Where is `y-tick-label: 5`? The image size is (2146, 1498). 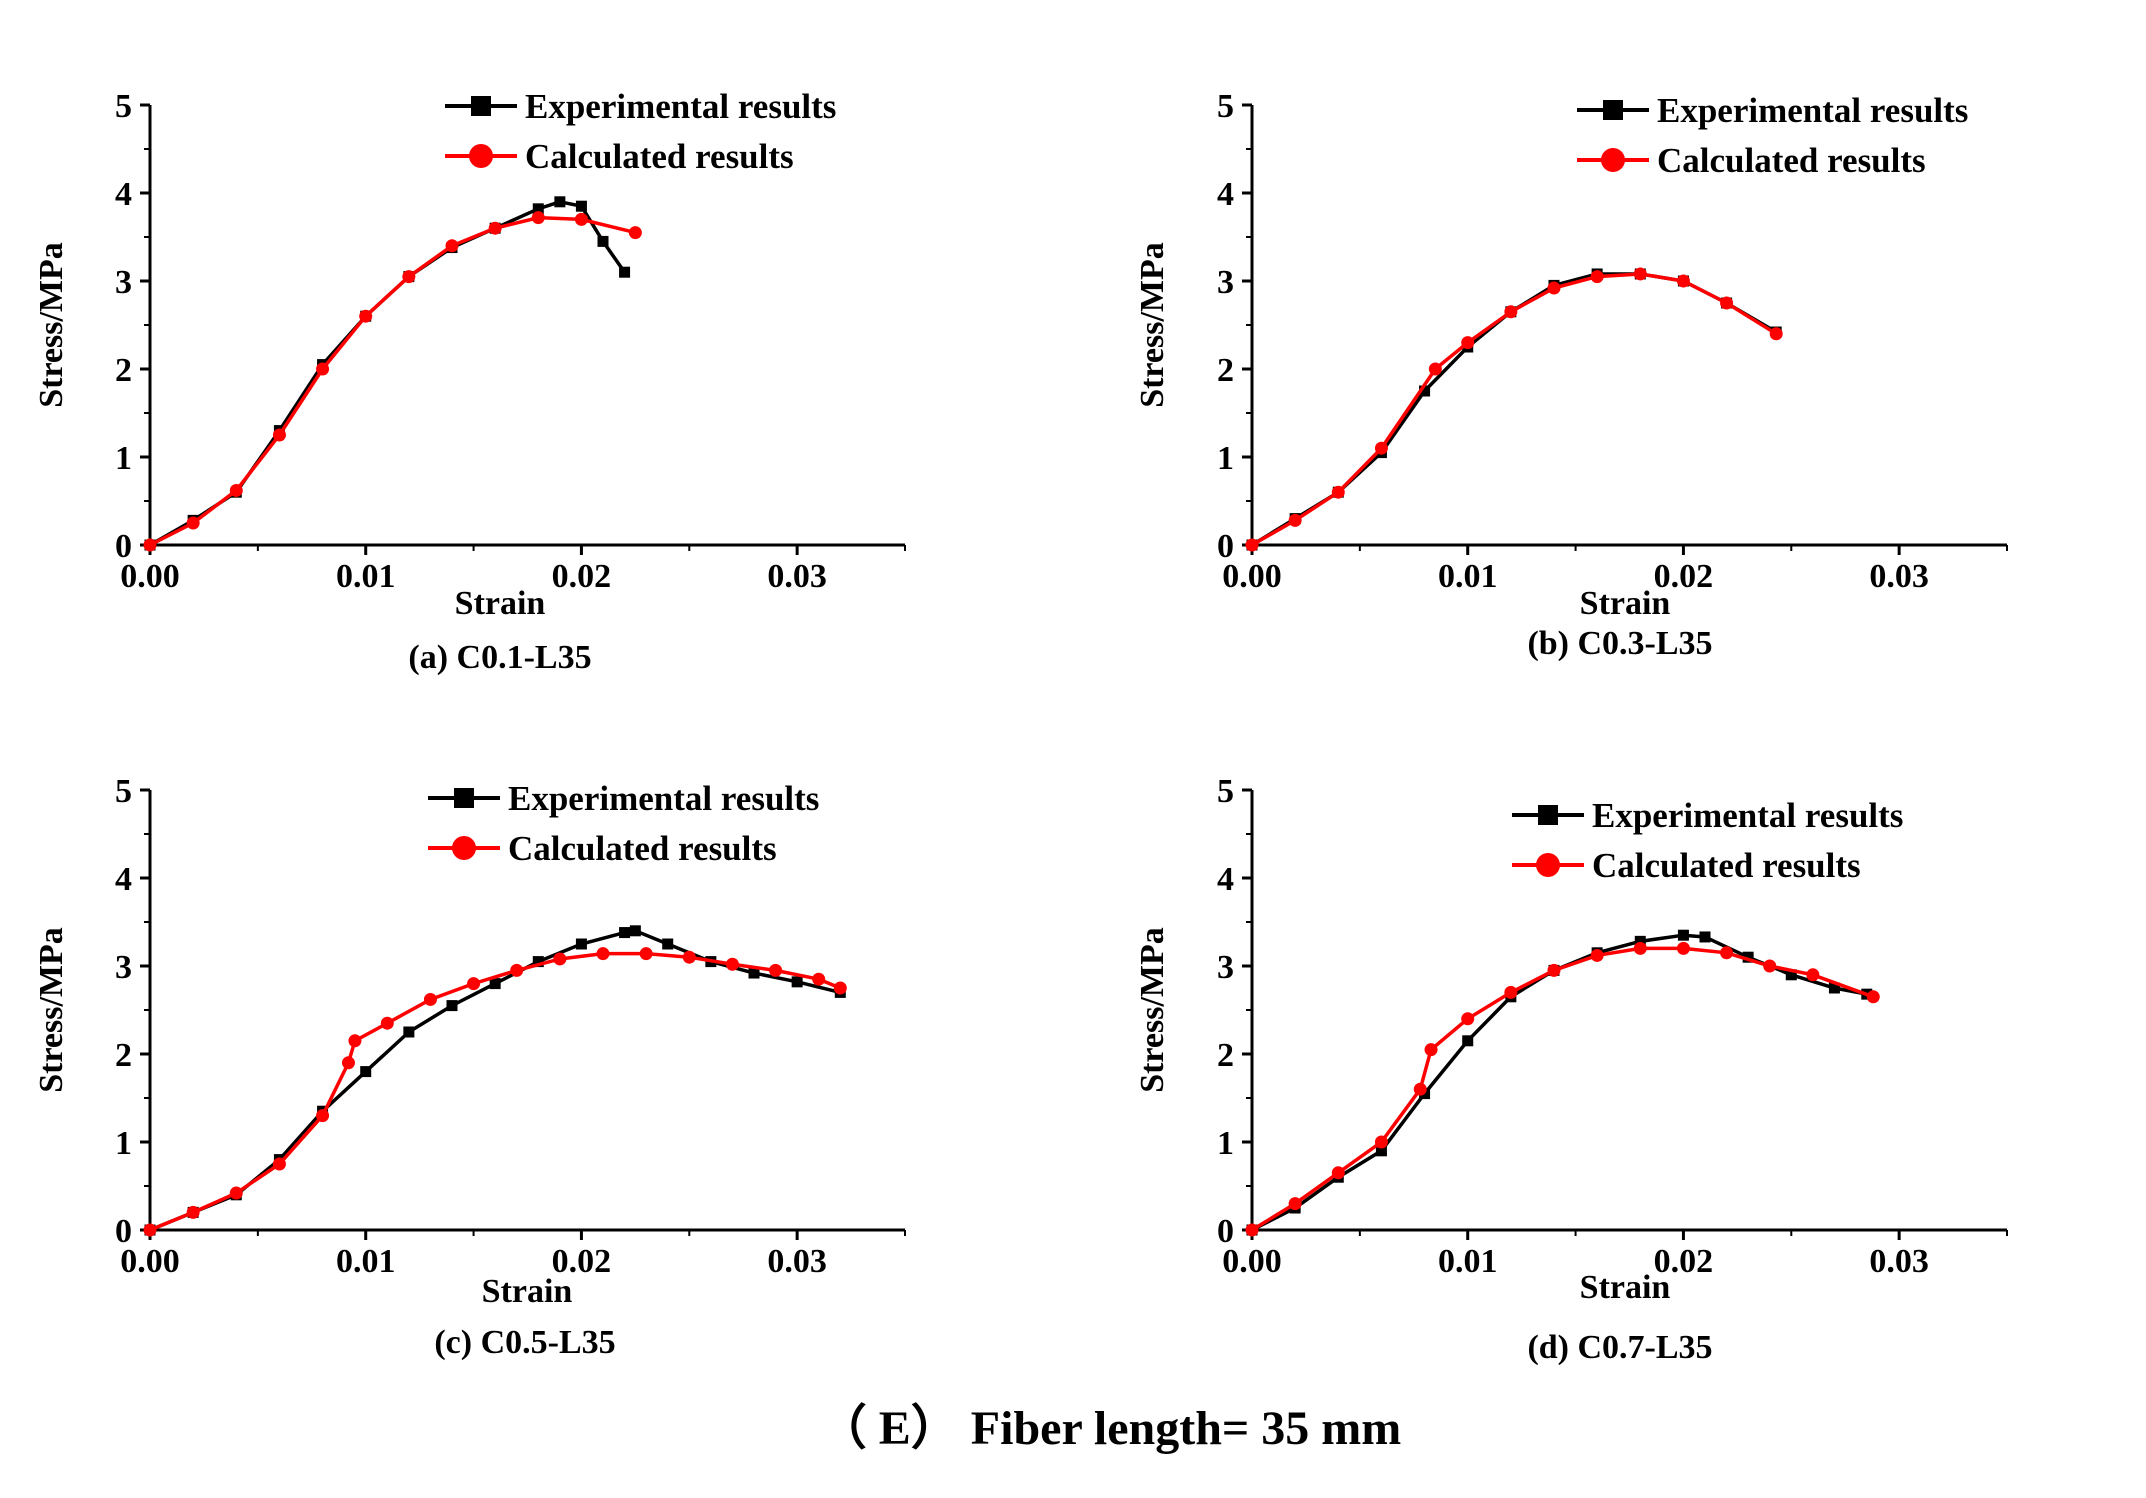
y-tick-label: 5 is located at coordinates (123, 791).